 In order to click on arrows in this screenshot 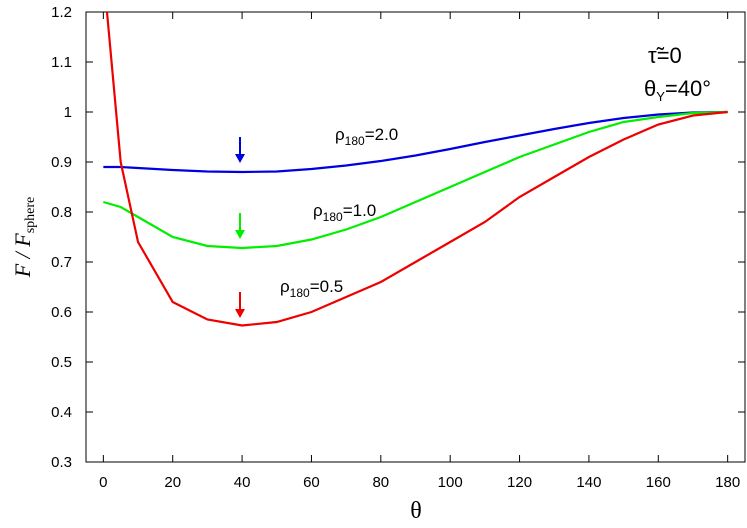, I will do `click(240, 227)`.